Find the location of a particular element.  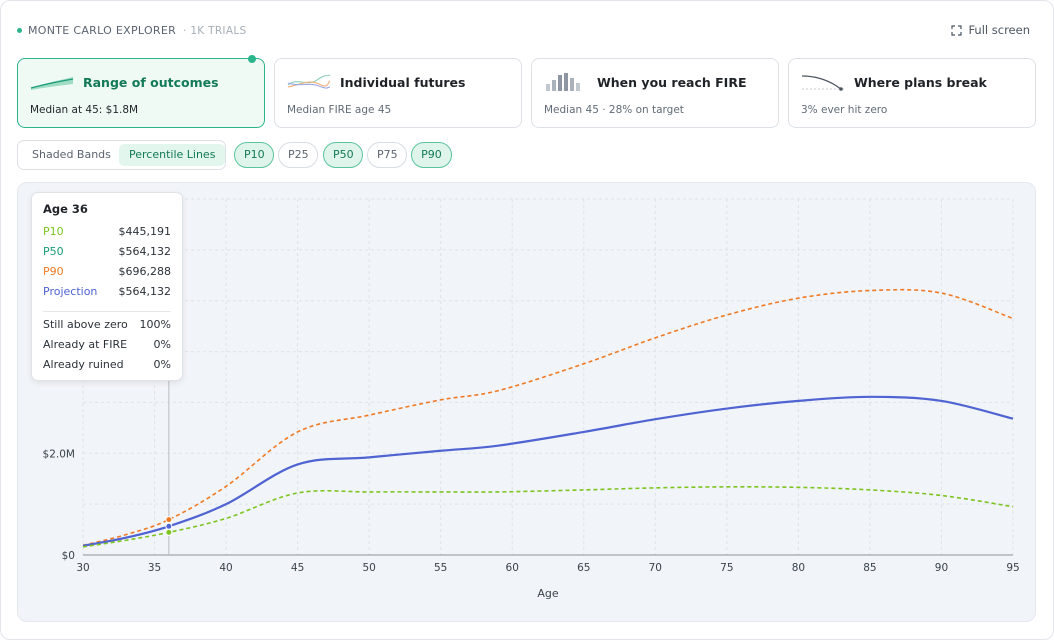

tooltip-row-projection: Projection $564,132 is located at coordinates (107, 293).